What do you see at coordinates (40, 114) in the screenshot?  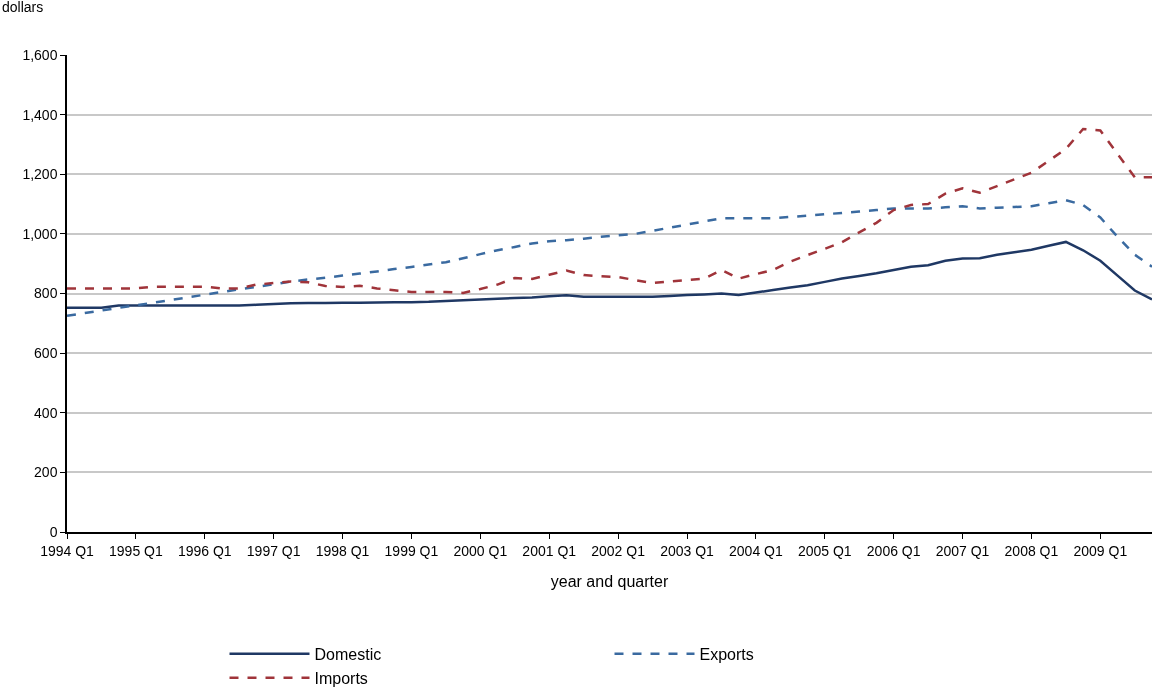 I see `y-tick-label: 1,400` at bounding box center [40, 114].